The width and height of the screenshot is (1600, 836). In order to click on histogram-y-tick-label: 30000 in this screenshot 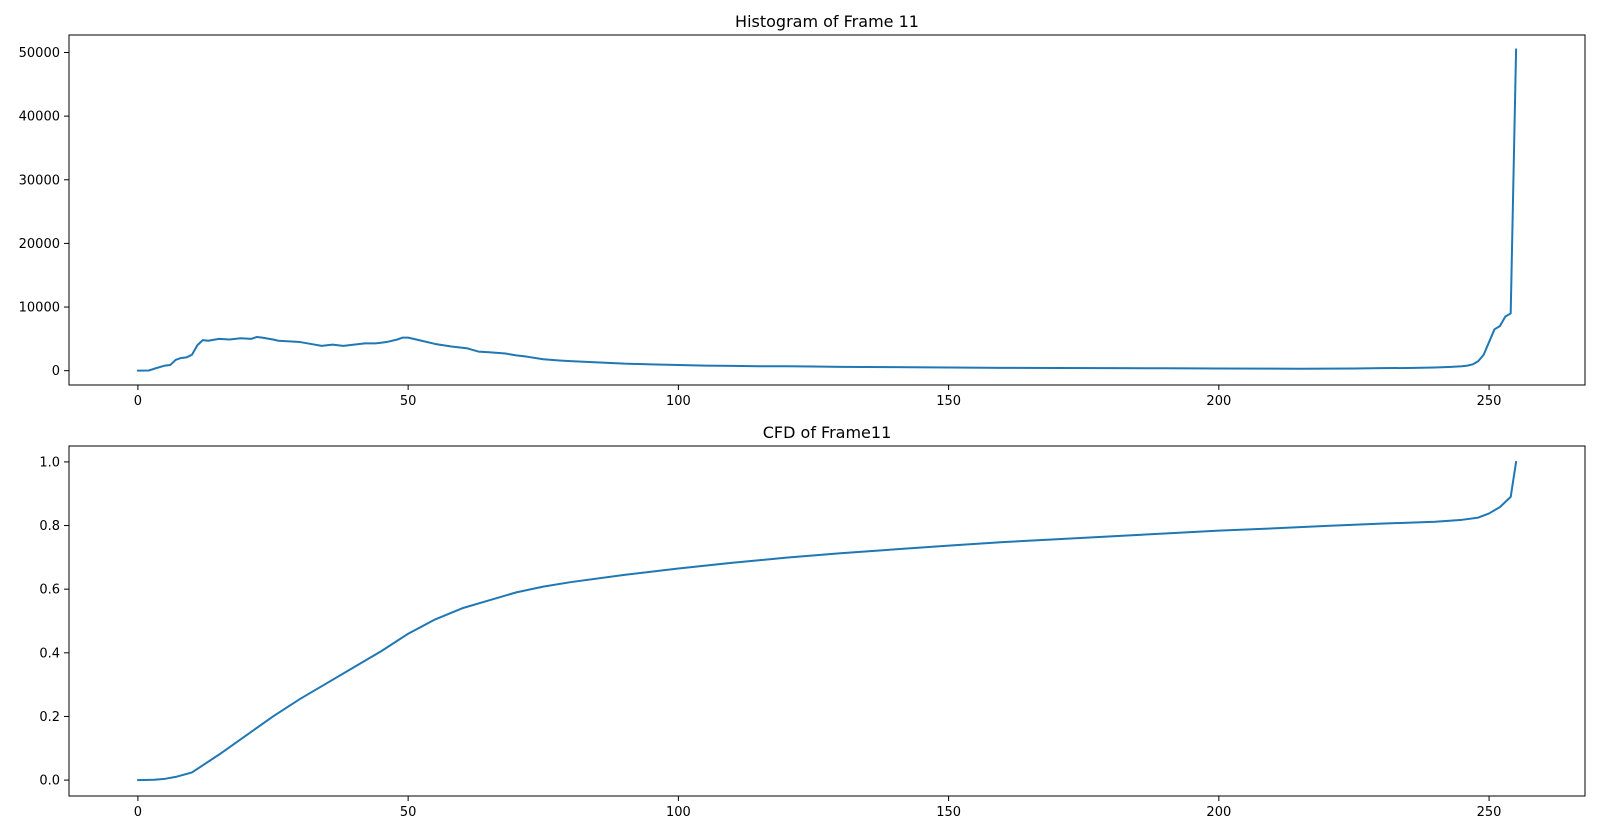, I will do `click(39, 180)`.